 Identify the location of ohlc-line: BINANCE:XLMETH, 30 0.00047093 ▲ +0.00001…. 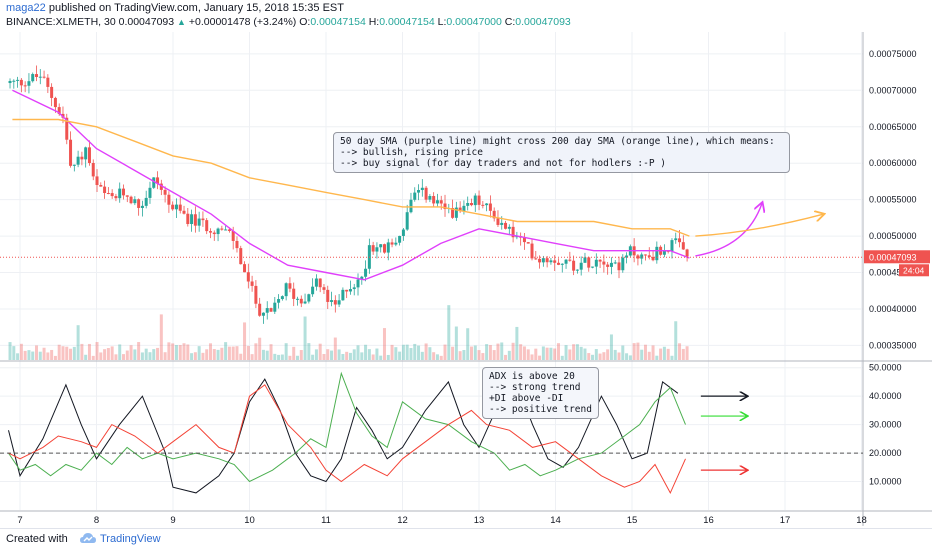
(288, 22).